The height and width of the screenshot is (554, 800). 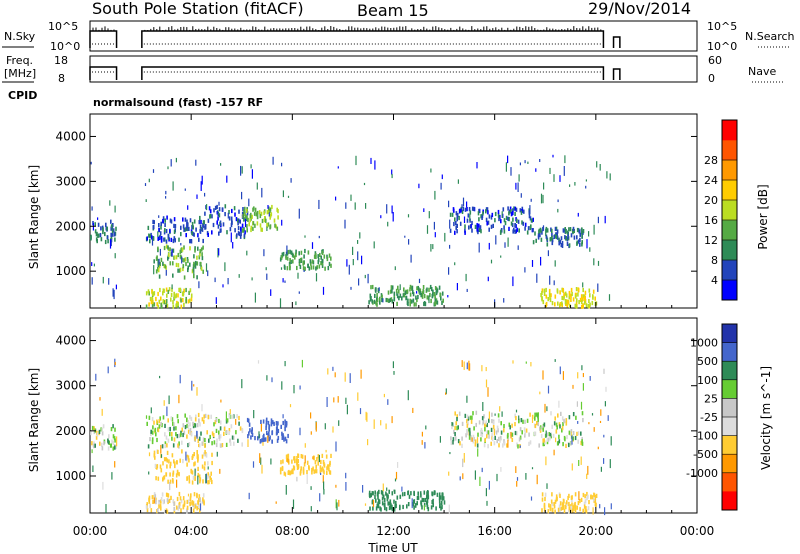 What do you see at coordinates (705, 436) in the screenshot?
I see `velocity-colorbar-tick-label: -100` at bounding box center [705, 436].